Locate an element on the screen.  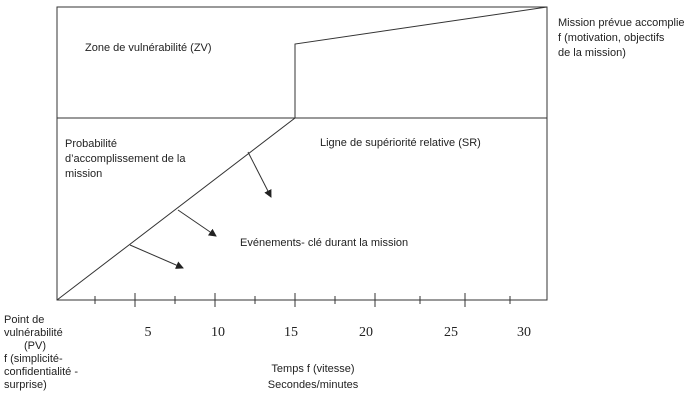
axis-title: Secondes/minutes is located at coordinates (313, 385).